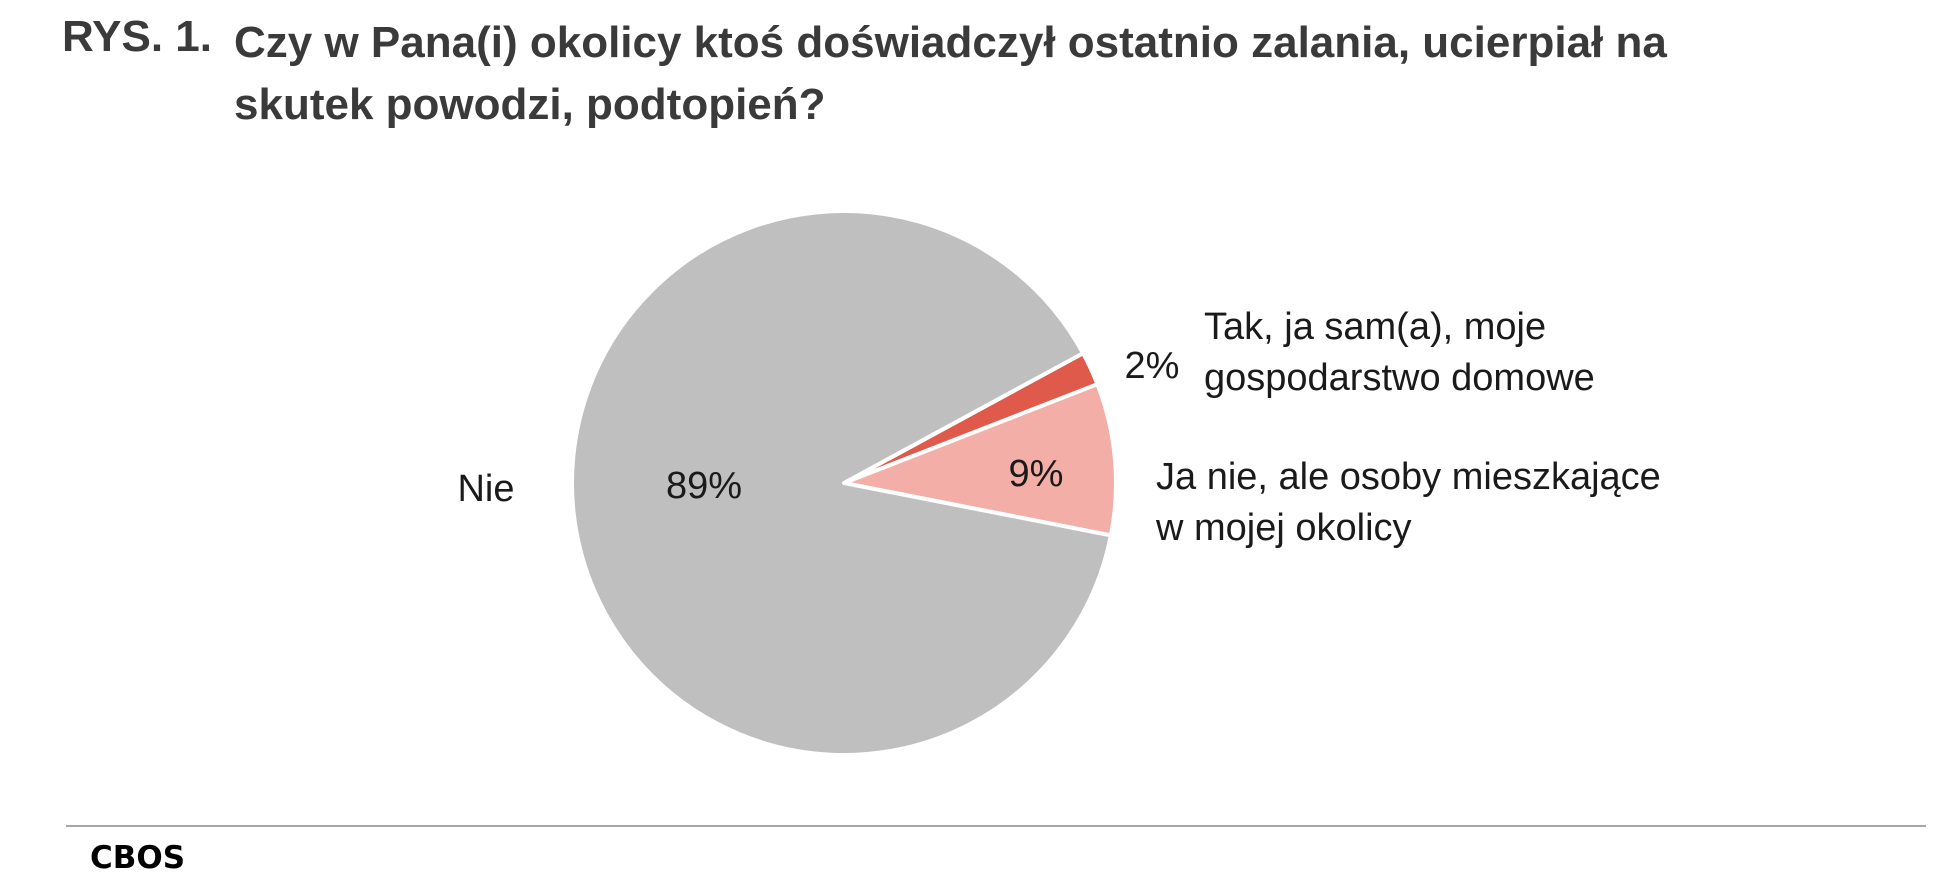  I want to click on slice-value-label: 2%, so click(1152, 366).